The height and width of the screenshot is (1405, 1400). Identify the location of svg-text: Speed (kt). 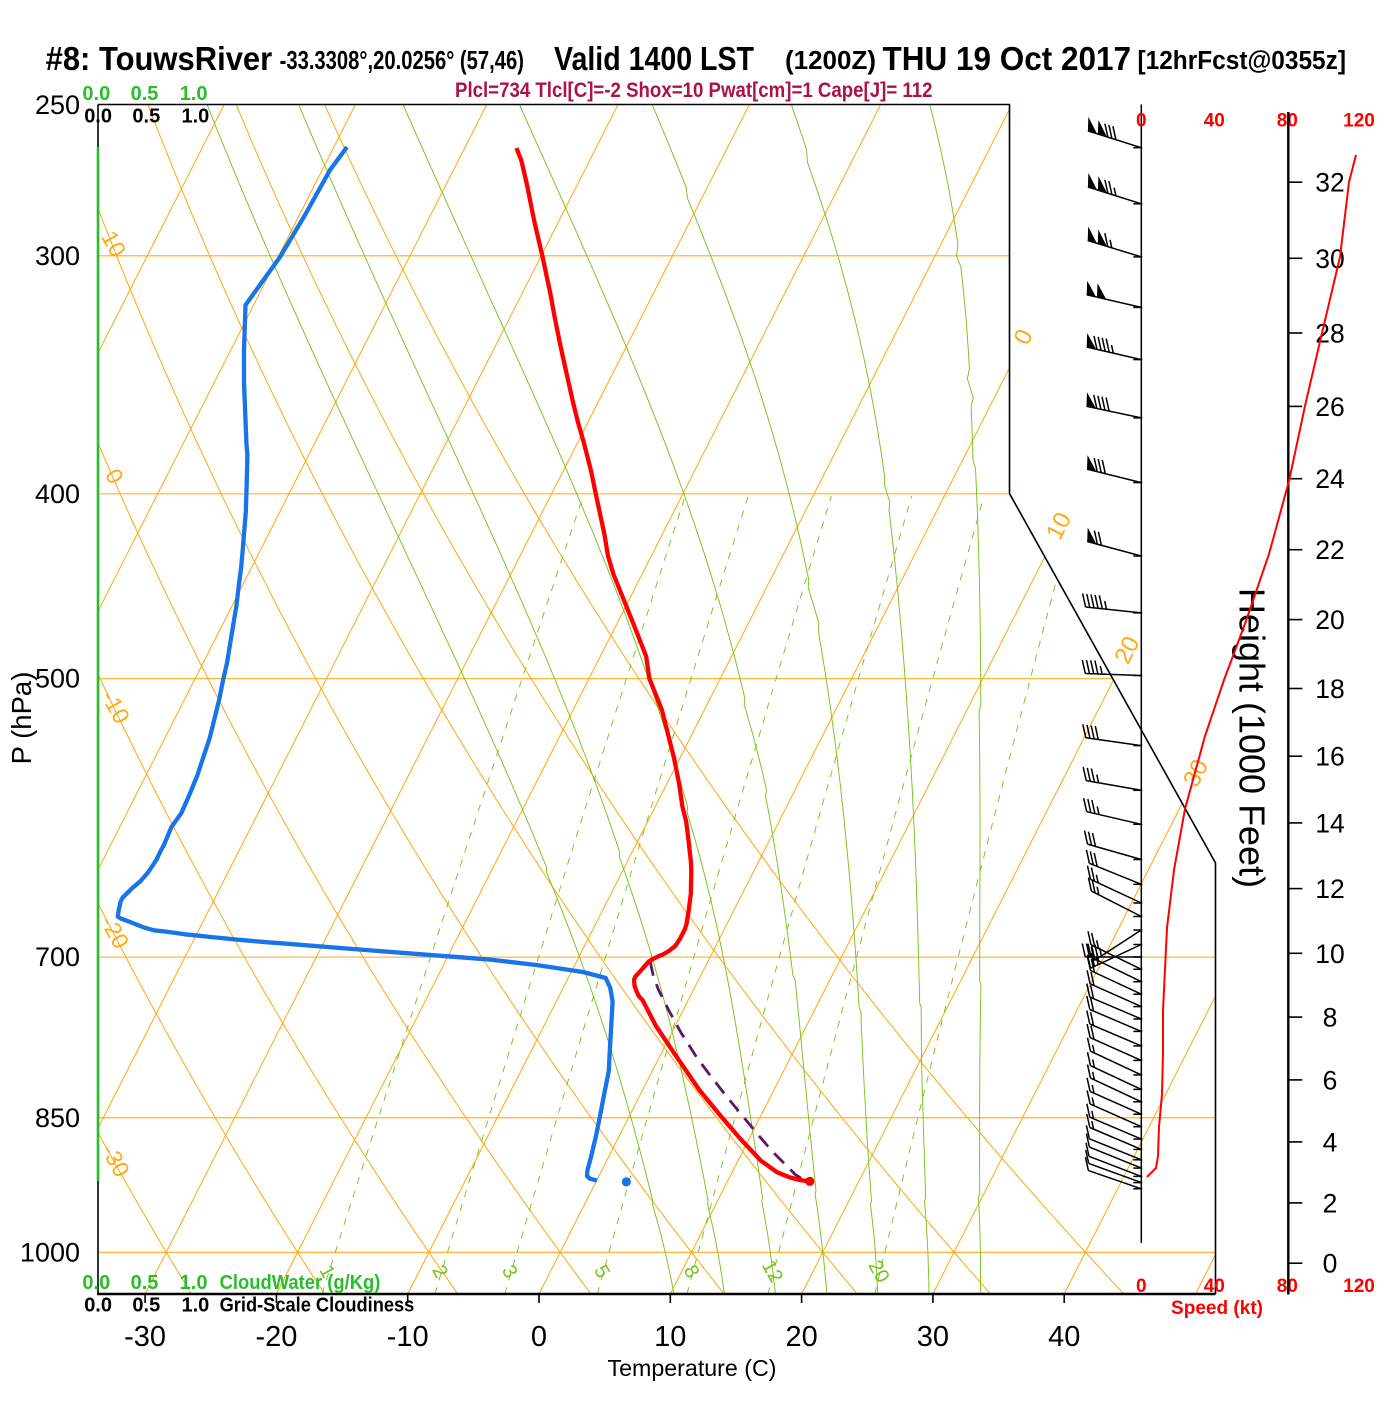
(1217, 1308).